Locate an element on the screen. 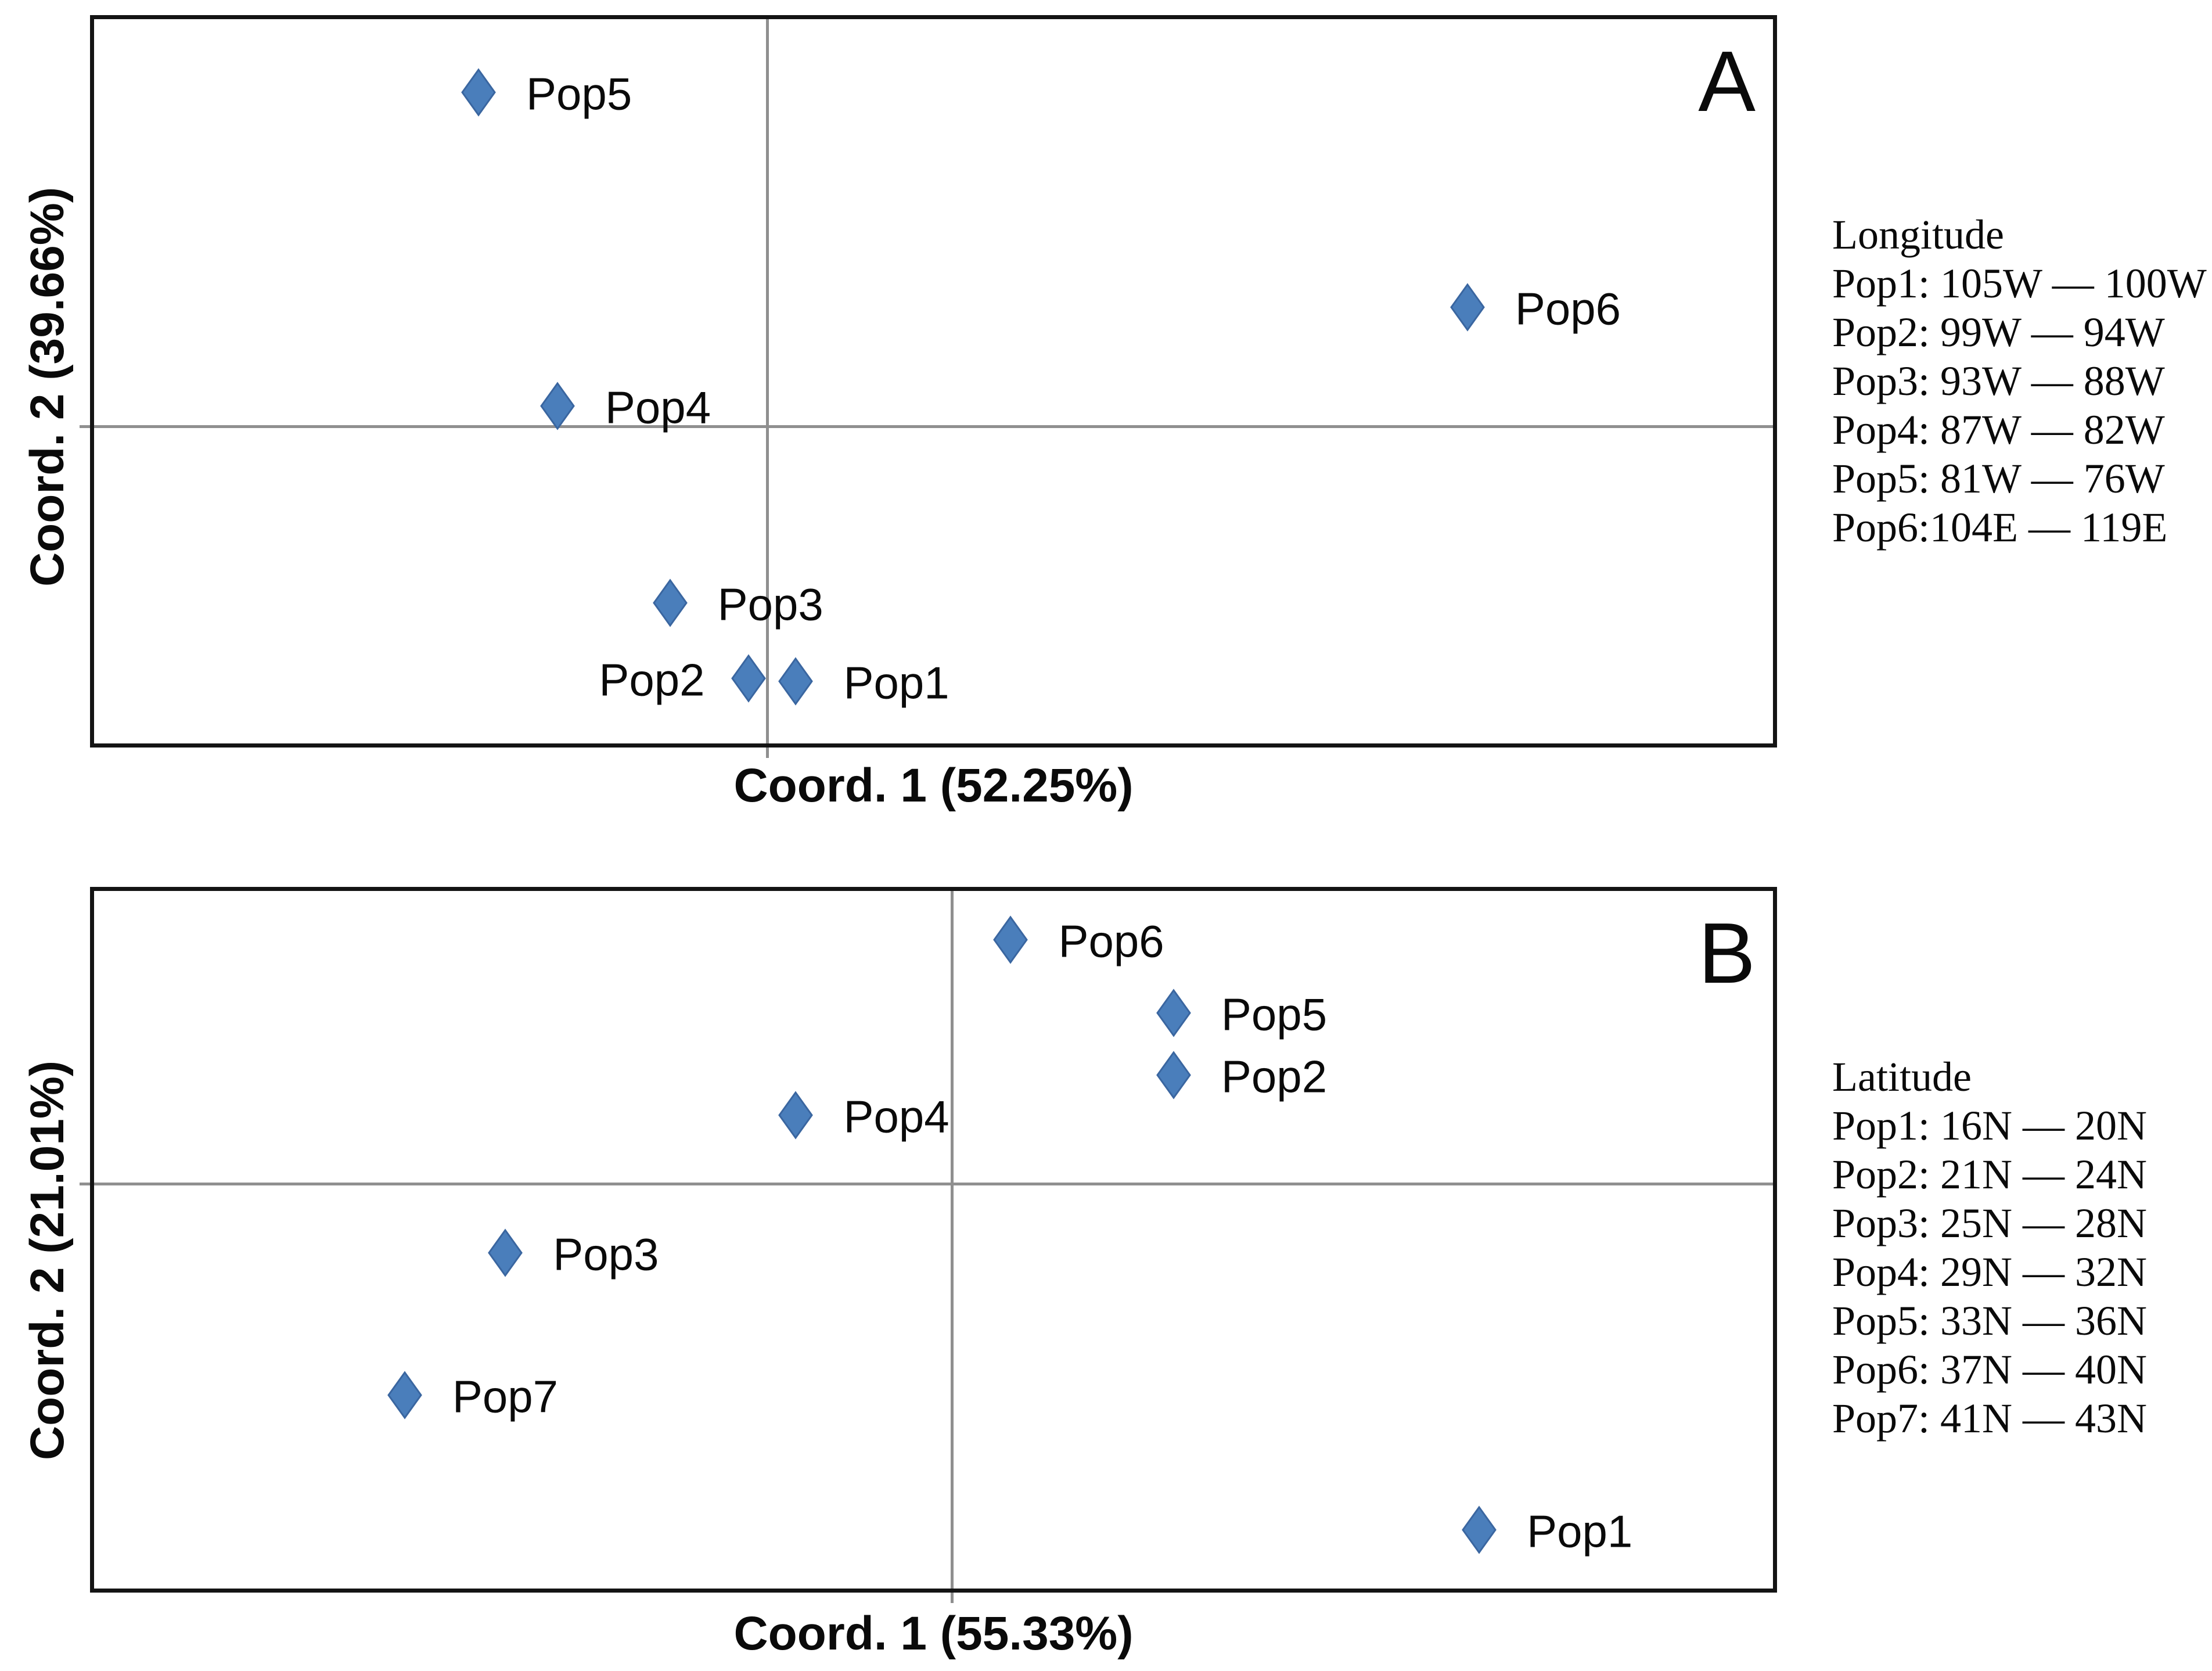 This screenshot has width=2212, height=1671. legend-entry: Pop2: 99W — 94W is located at coordinates (1998, 332).